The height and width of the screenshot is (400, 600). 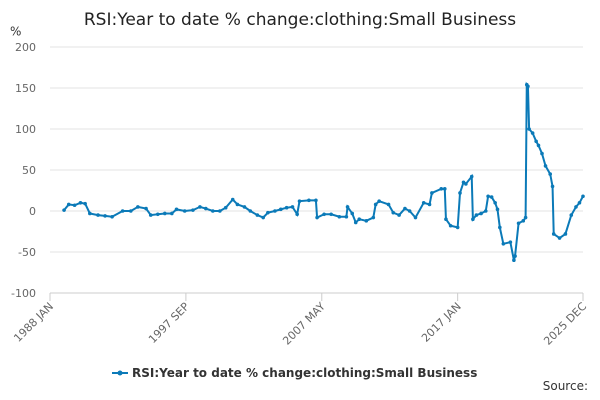 I want to click on y-tick-label: 50, so click(x=29, y=170).